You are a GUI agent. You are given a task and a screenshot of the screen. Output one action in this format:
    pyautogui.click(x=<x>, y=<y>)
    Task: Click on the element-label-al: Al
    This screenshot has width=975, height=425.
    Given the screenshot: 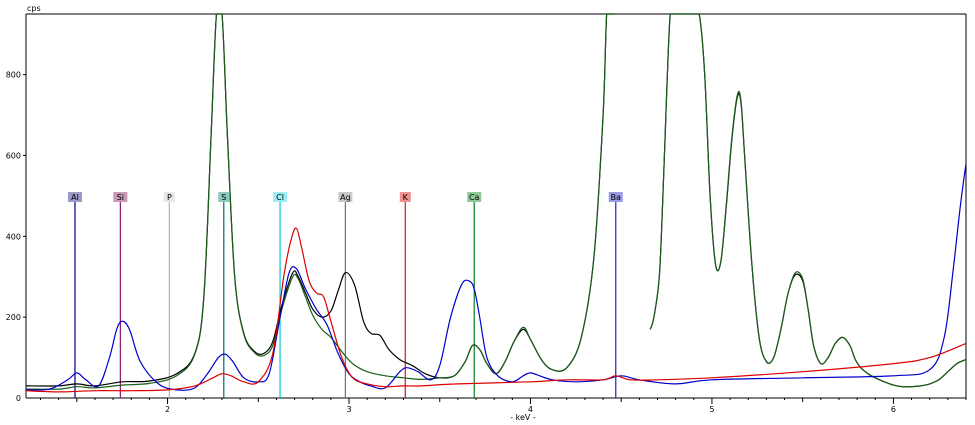 What is the action you would take?
    pyautogui.click(x=75, y=197)
    